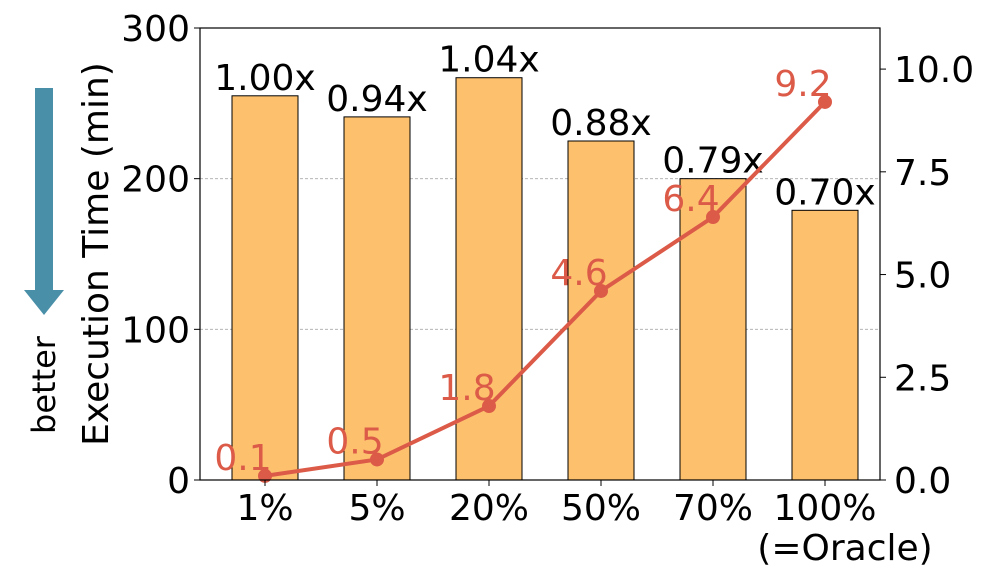  What do you see at coordinates (155, 180) in the screenshot?
I see `y-tick-label: 200` at bounding box center [155, 180].